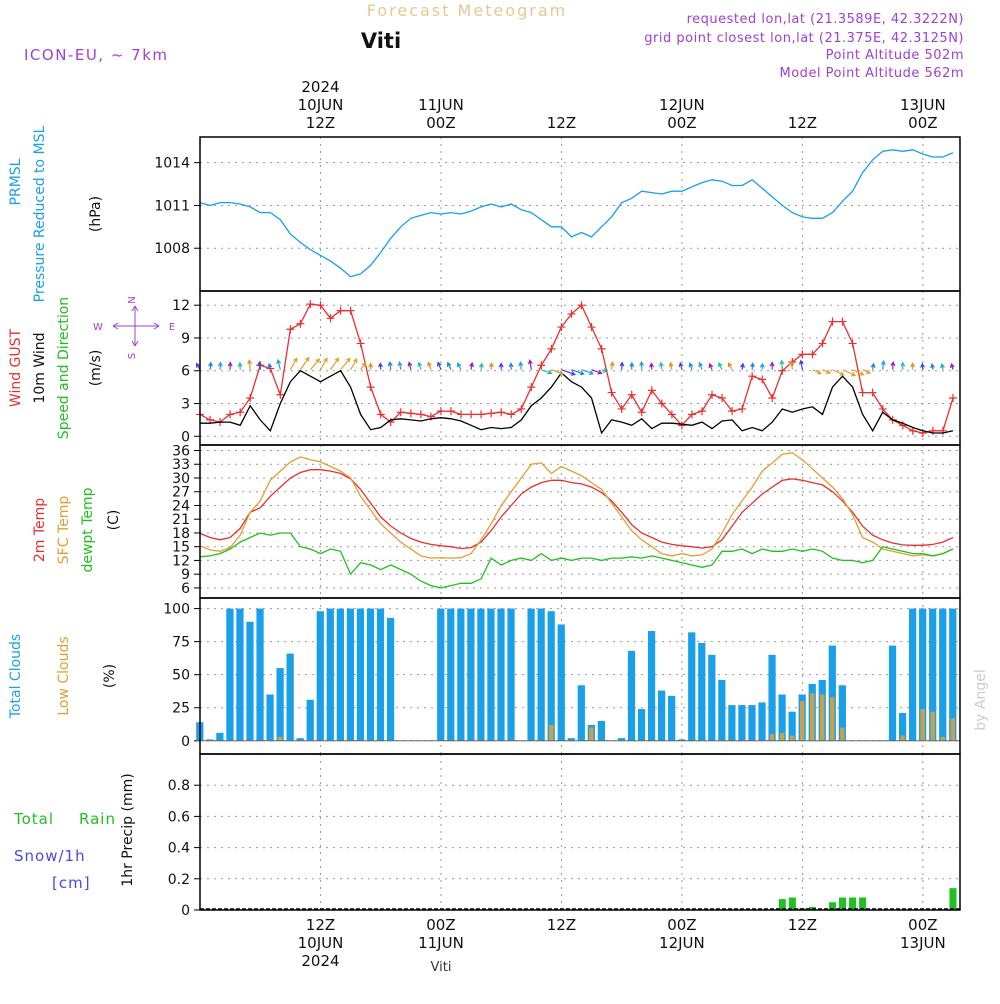 The image size is (1000, 1004). Describe the element at coordinates (172, 327) in the screenshot. I see `compass-east: E` at that location.